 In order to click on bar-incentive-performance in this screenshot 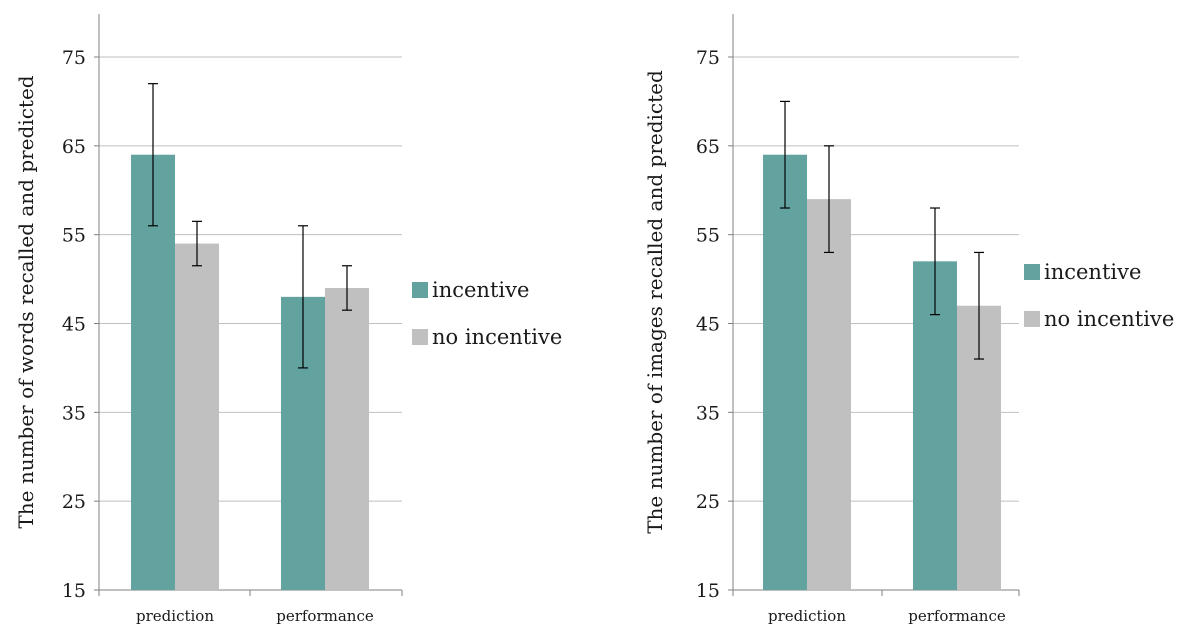, I will do `click(935, 425)`.